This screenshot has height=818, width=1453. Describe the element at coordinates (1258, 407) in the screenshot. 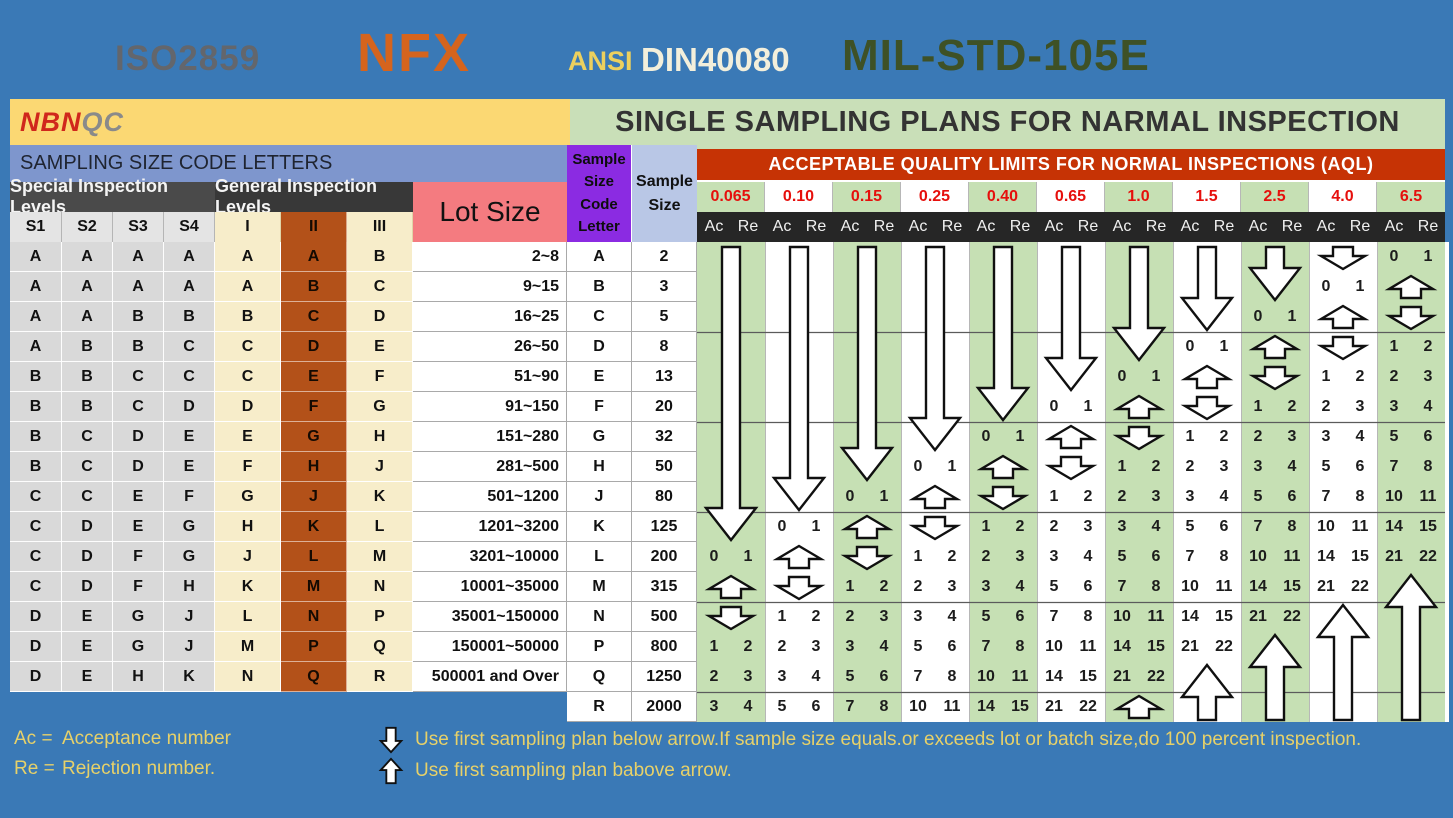

I see `ac-cell: 1` at that location.